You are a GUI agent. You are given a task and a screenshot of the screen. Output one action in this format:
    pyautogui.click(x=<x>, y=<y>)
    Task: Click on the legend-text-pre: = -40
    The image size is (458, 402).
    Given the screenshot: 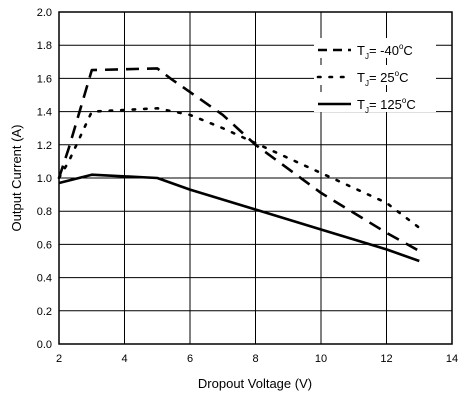 What is the action you would take?
    pyautogui.click(x=384, y=50)
    